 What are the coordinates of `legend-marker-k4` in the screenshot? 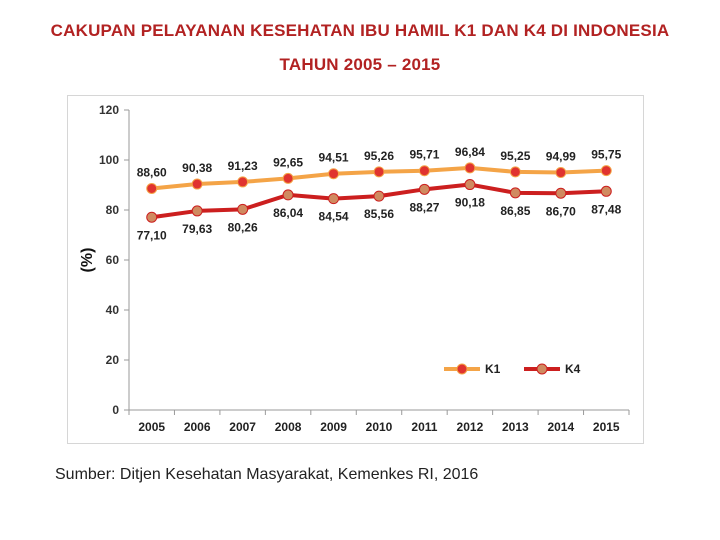 It's located at (542, 369).